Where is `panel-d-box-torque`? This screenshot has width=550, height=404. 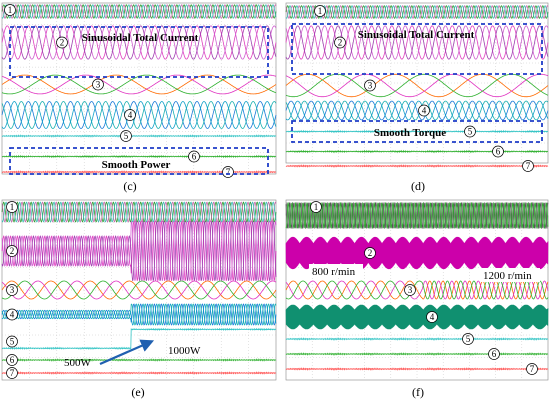
panel-d-box-torque is located at coordinates (417, 131).